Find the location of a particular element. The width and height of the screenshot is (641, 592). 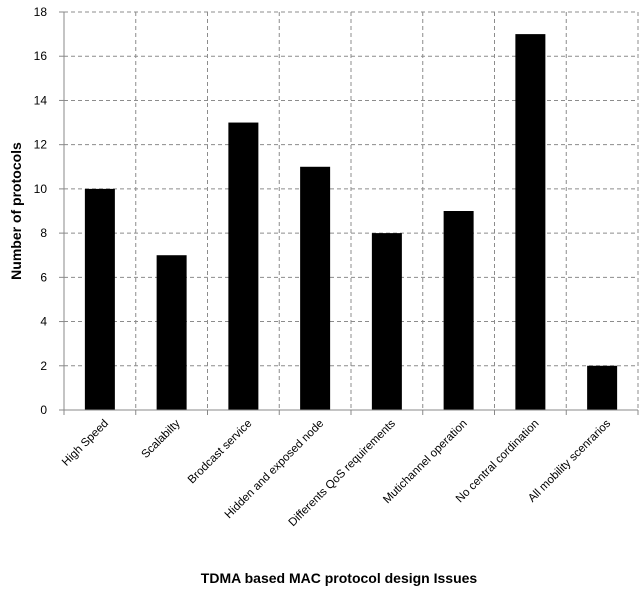

y-tick-label: 16 is located at coordinates (41, 56).